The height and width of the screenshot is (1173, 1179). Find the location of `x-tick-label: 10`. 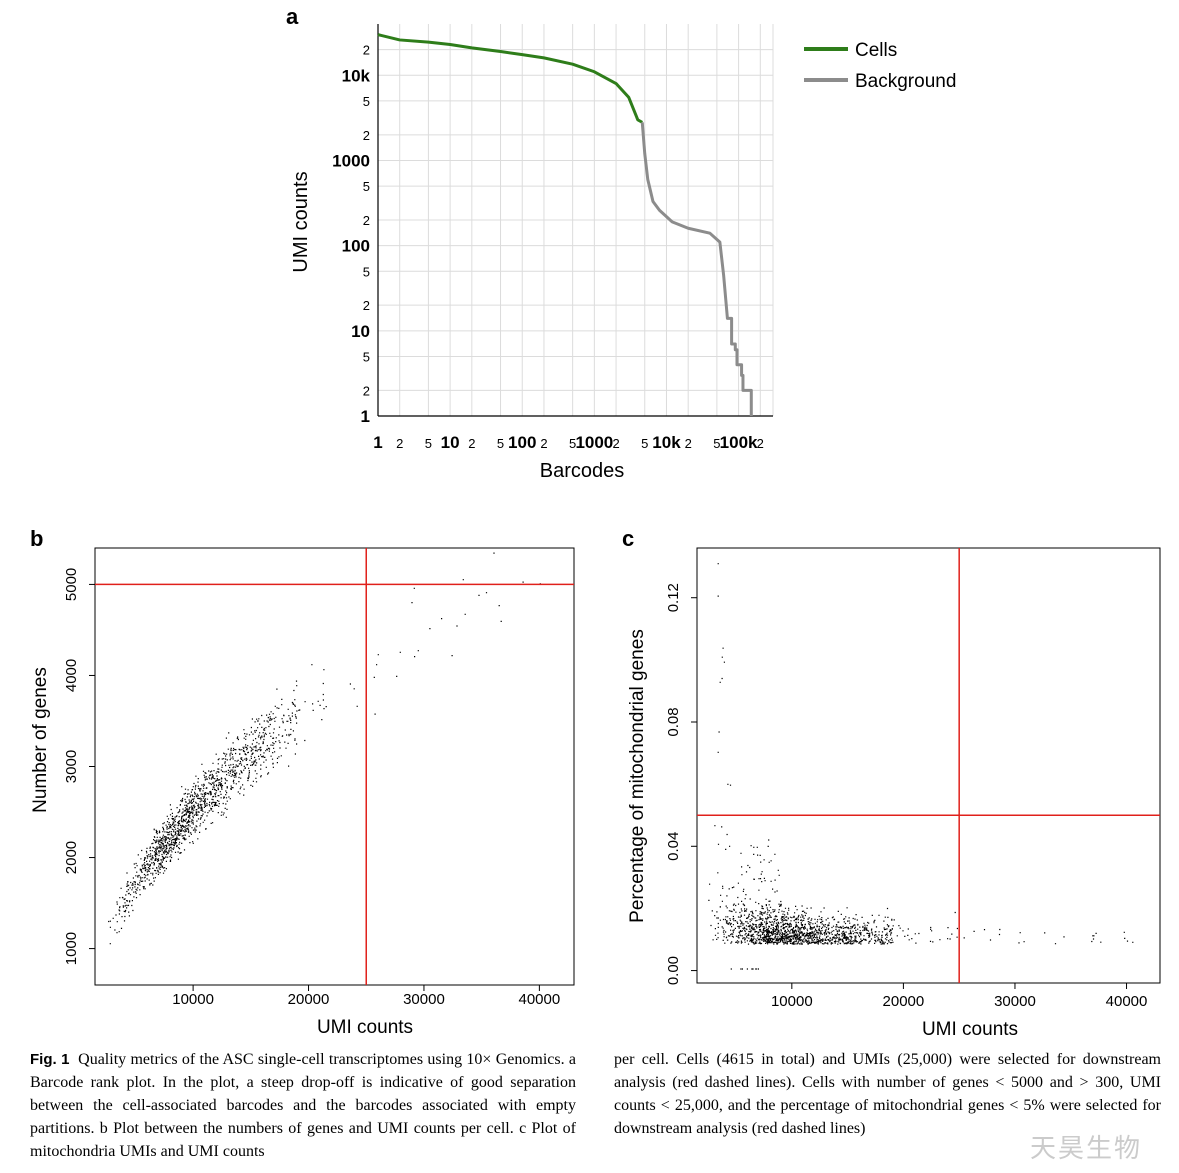

x-tick-label: 10 is located at coordinates (450, 442).